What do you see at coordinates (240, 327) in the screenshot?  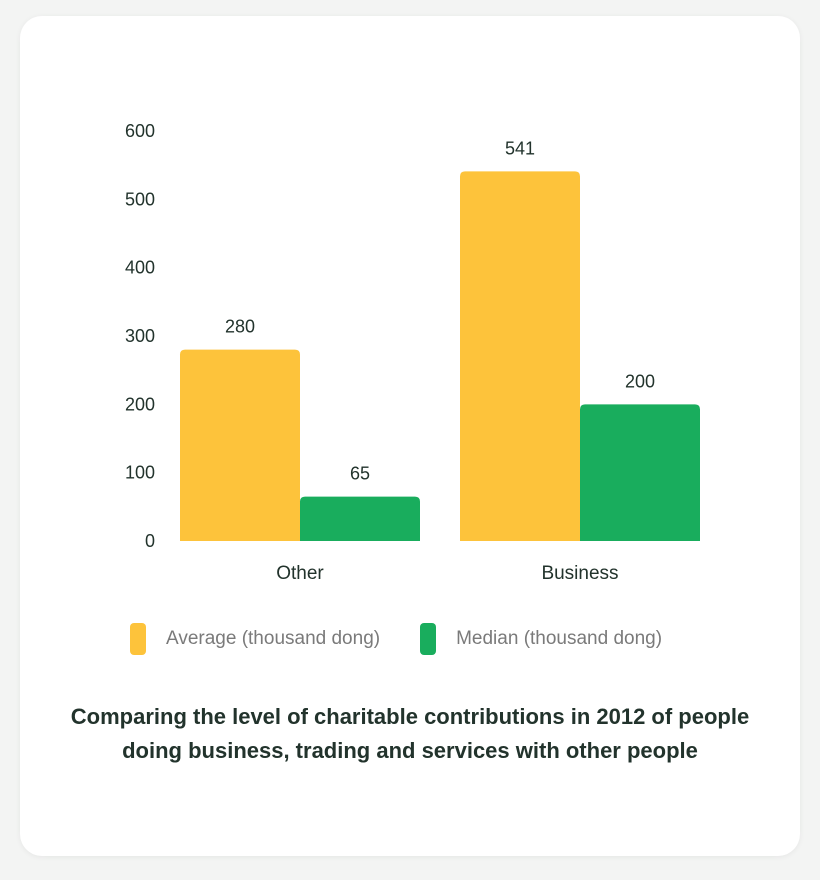 I see `data-label: 280` at bounding box center [240, 327].